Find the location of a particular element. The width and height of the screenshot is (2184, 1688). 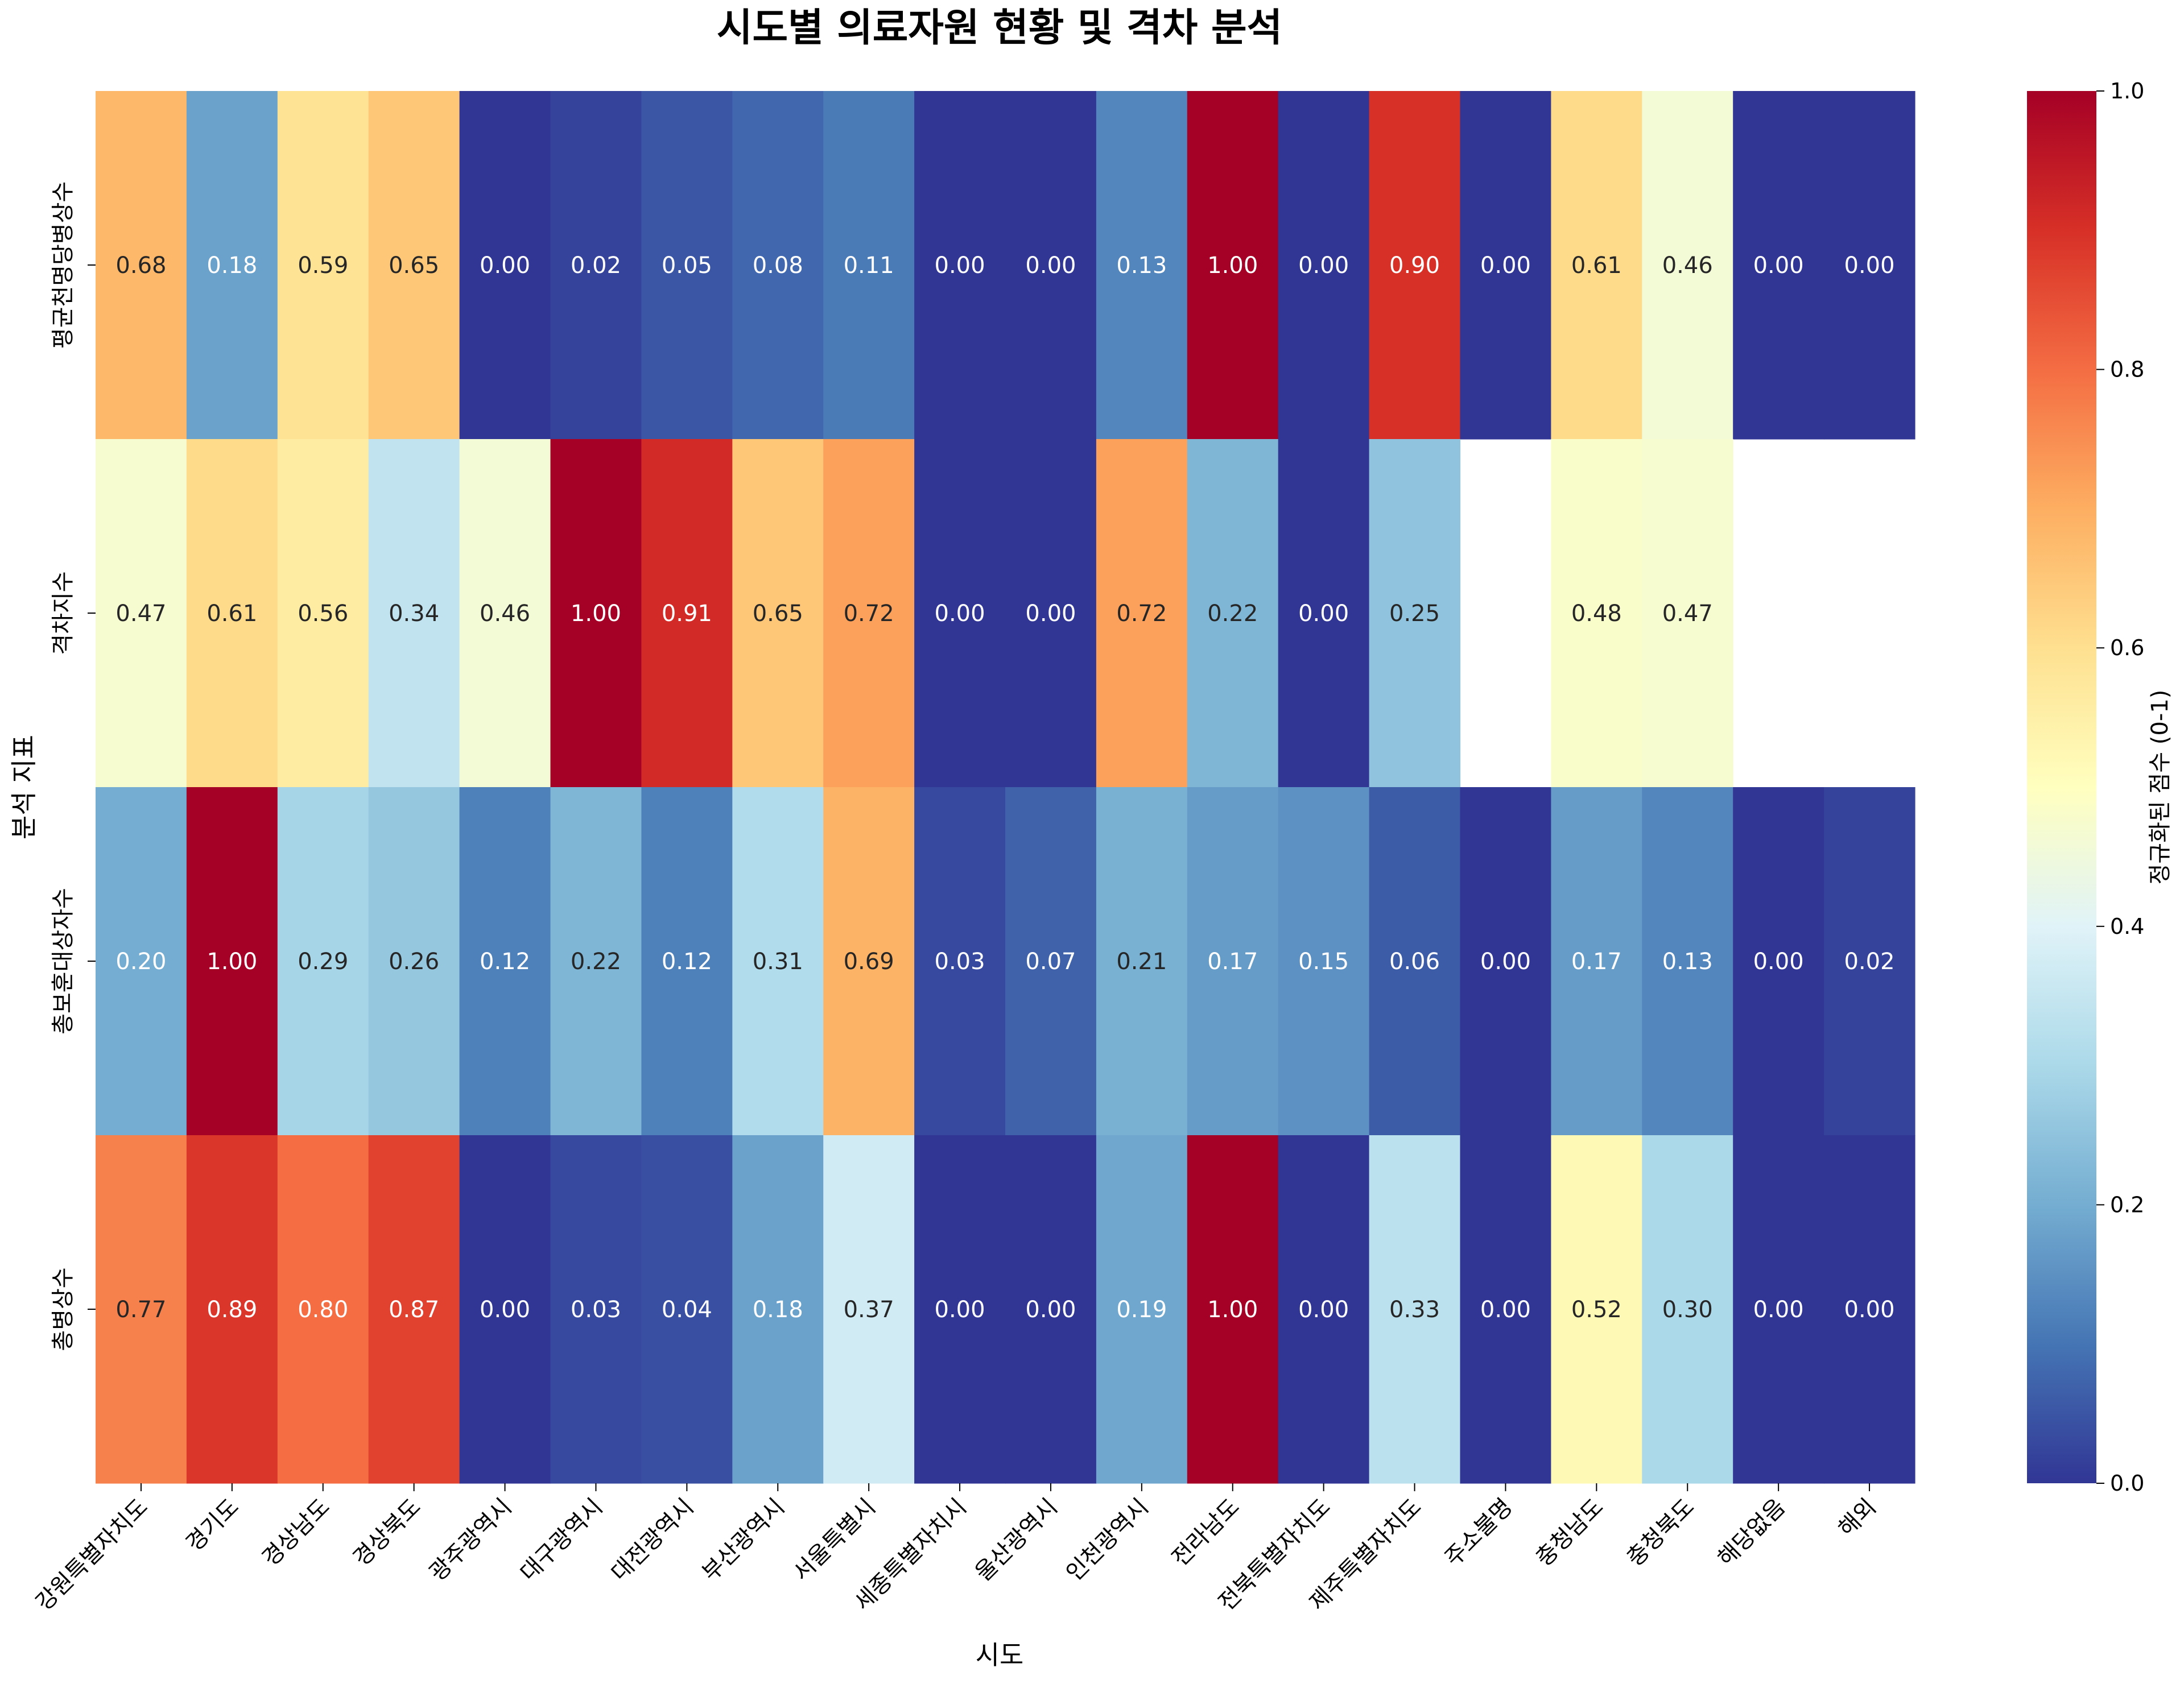

colorbar-tick-label: 0.0 is located at coordinates (2127, 1484).